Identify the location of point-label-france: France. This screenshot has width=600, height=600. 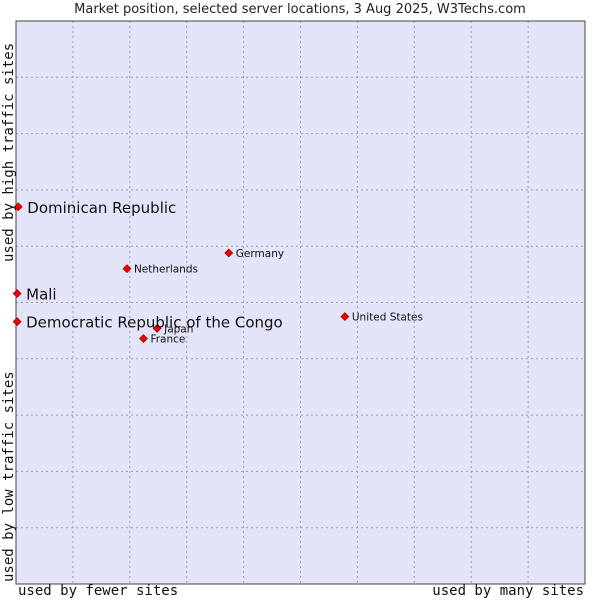
(167, 340).